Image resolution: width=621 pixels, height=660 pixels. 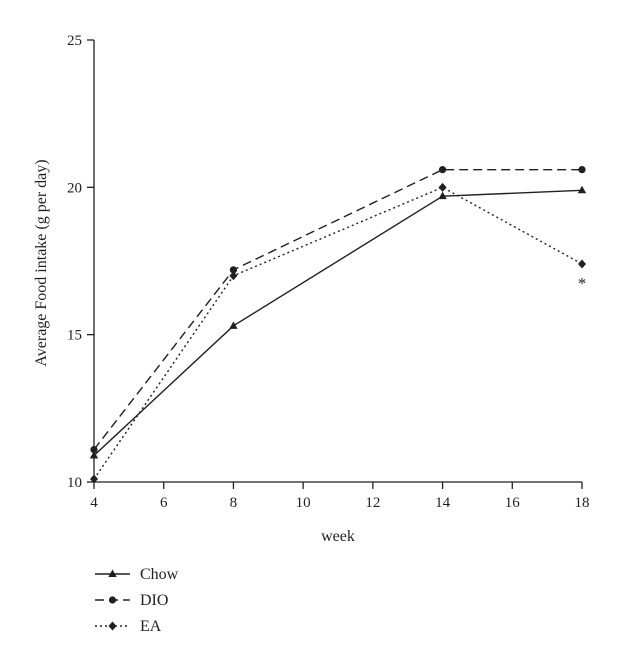 I want to click on y-tick-label: 10, so click(x=74, y=483).